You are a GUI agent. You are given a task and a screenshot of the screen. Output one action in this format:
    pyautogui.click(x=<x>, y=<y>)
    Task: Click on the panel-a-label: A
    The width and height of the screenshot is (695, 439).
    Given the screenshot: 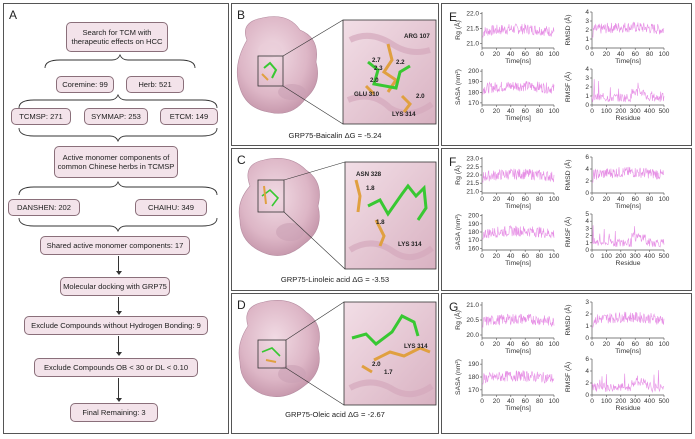 What is the action you would take?
    pyautogui.click(x=13, y=15)
    